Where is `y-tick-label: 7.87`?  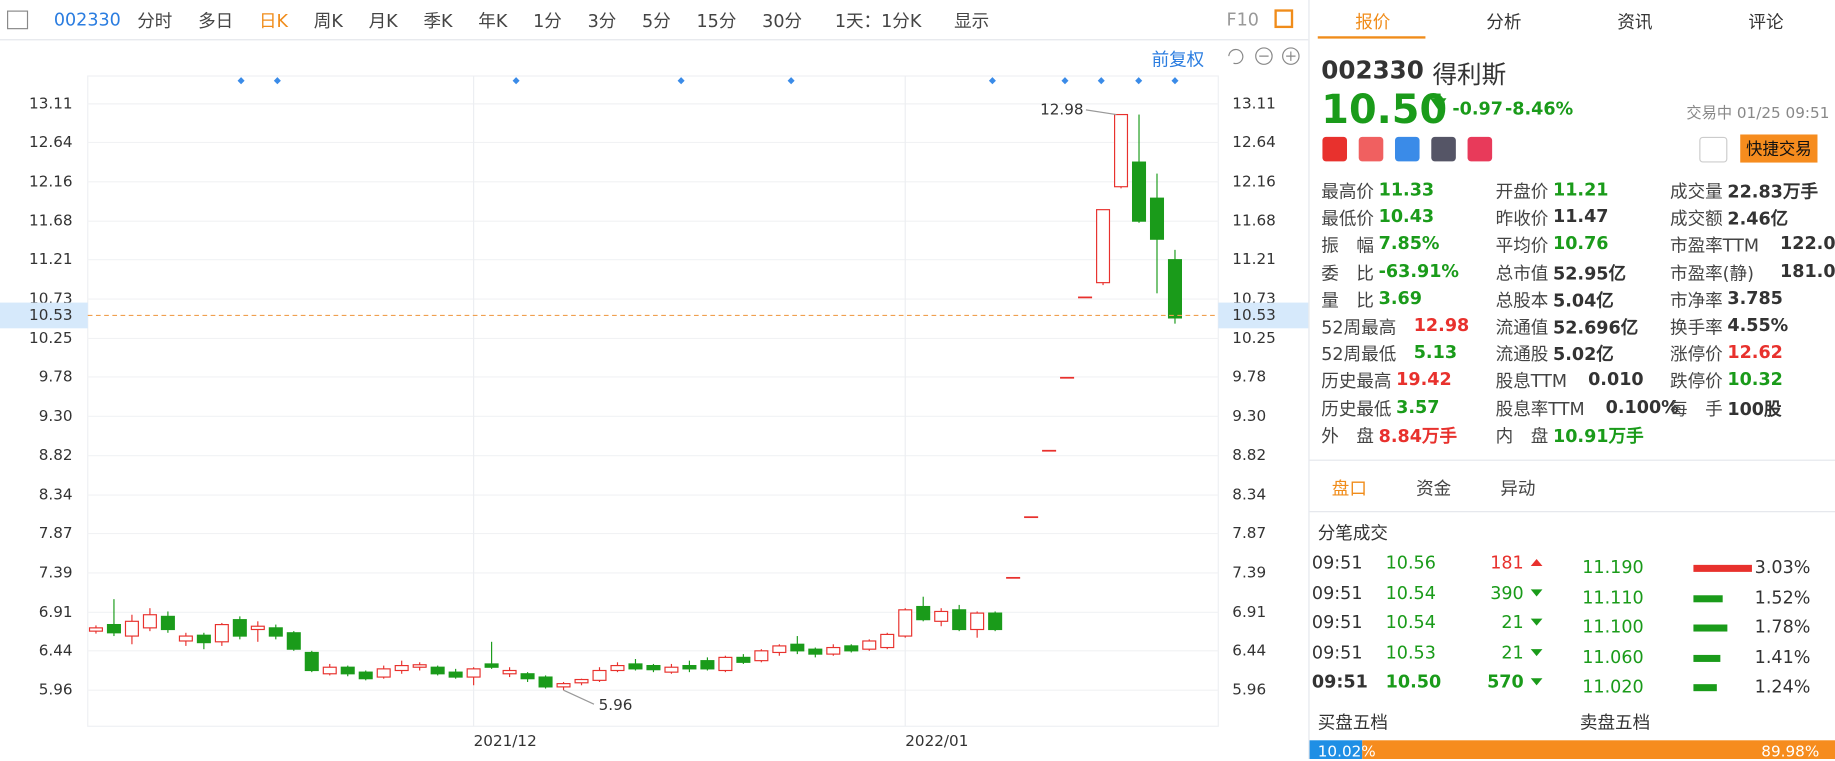
y-tick-label: 7.87 is located at coordinates (56, 533).